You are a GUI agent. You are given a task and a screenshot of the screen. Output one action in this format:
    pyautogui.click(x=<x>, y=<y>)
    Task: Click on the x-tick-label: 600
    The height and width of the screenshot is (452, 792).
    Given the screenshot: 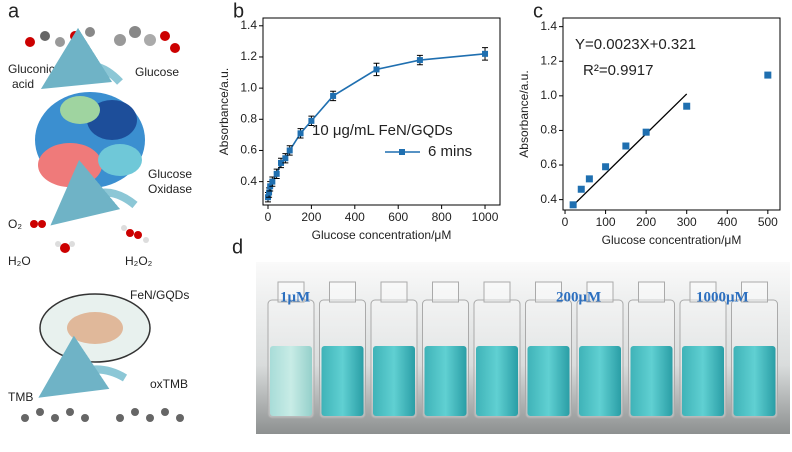 What is the action you would take?
    pyautogui.click(x=398, y=217)
    